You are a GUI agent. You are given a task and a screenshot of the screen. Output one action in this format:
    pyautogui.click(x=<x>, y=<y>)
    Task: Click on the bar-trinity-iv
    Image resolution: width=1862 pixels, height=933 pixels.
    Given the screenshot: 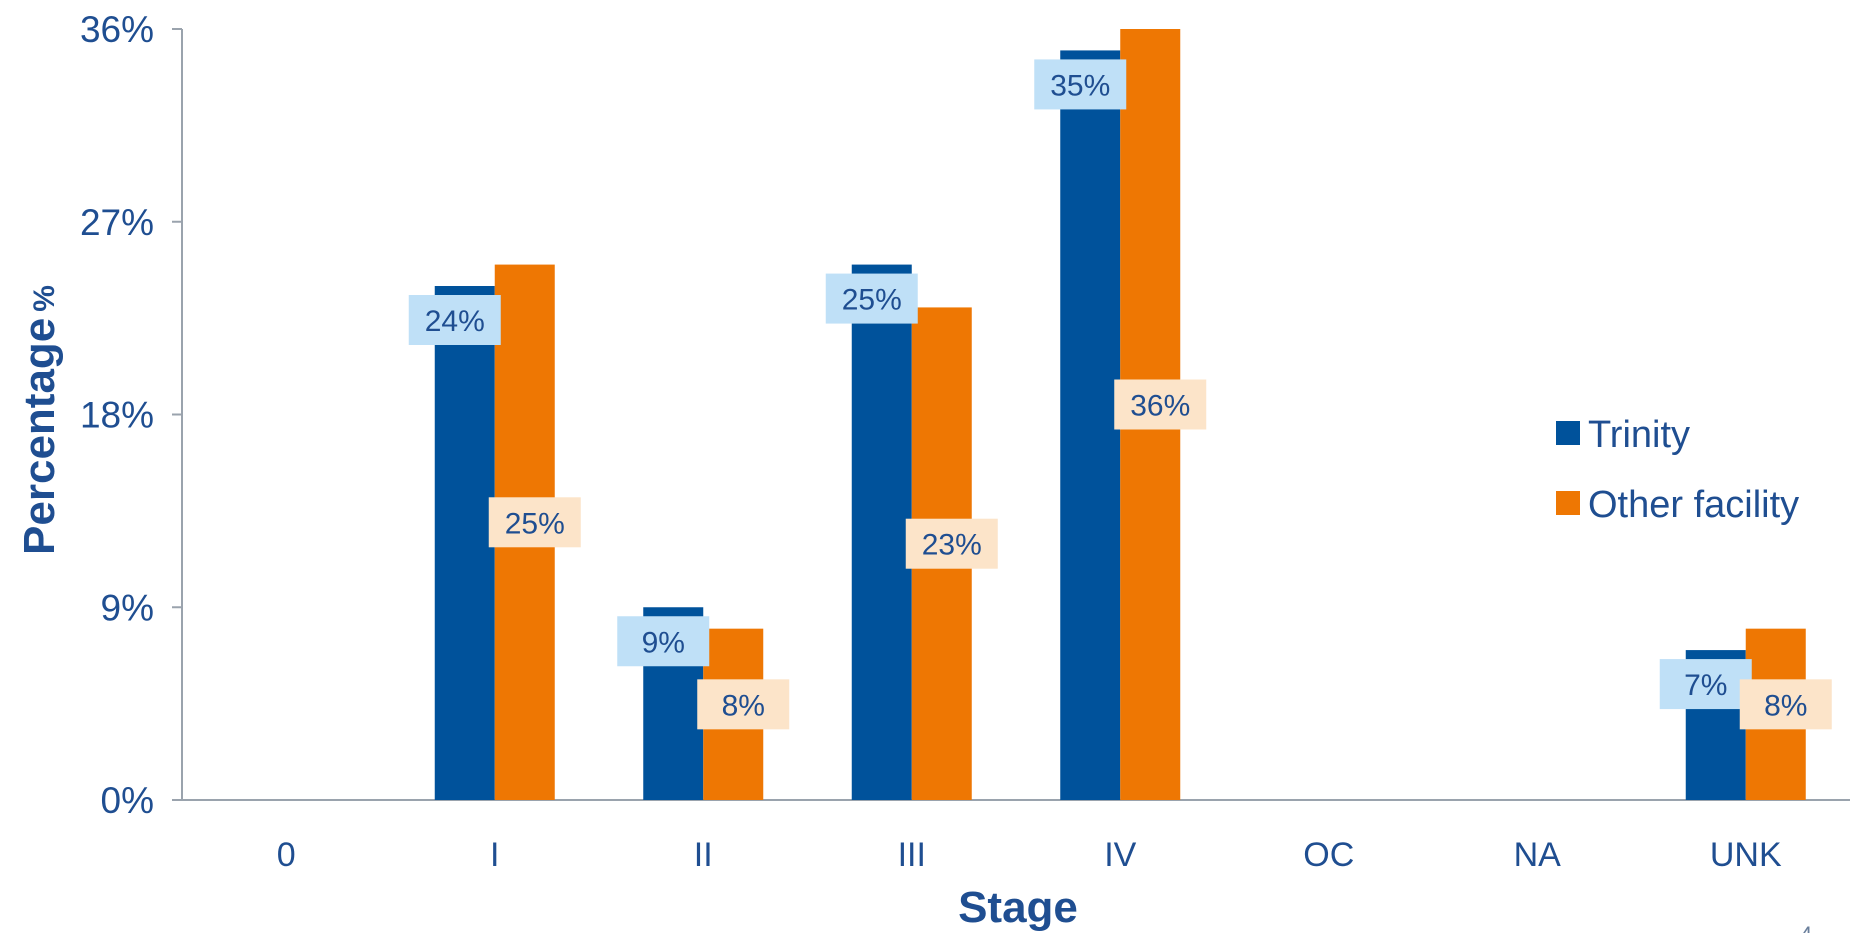 What is the action you would take?
    pyautogui.click(x=1090, y=425)
    